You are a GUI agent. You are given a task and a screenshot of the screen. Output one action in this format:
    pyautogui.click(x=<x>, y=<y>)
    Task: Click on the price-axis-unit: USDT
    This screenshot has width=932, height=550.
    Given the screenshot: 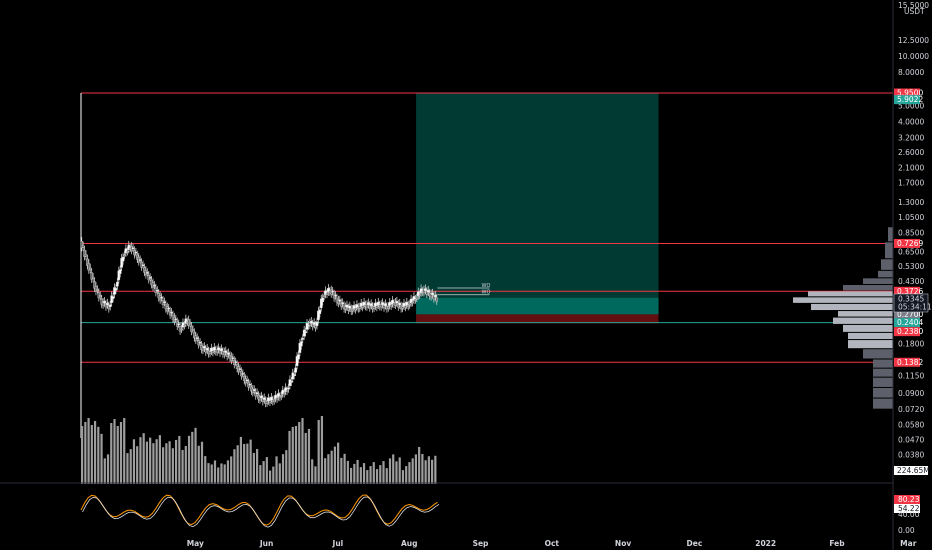 What is the action you would take?
    pyautogui.click(x=914, y=11)
    